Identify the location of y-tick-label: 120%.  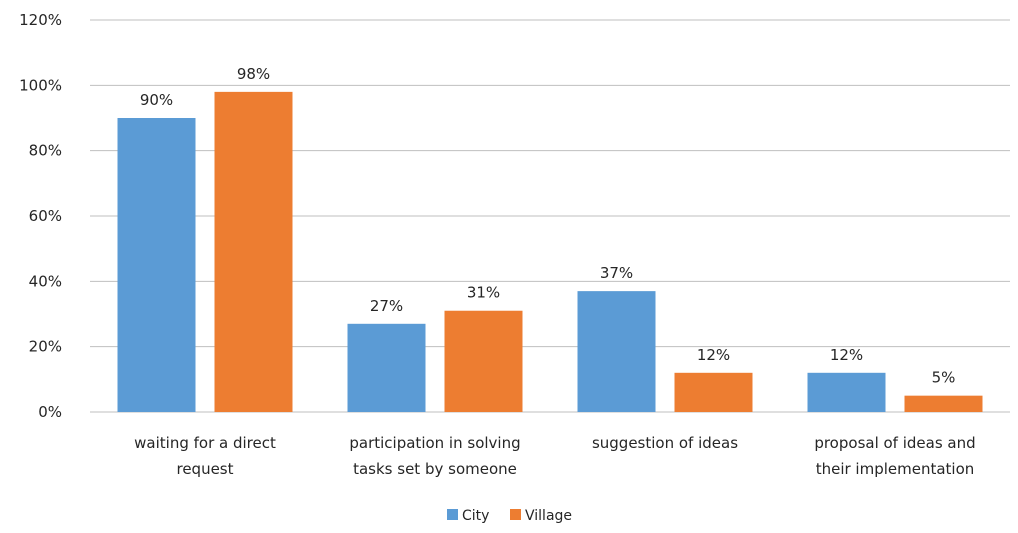
(40, 20).